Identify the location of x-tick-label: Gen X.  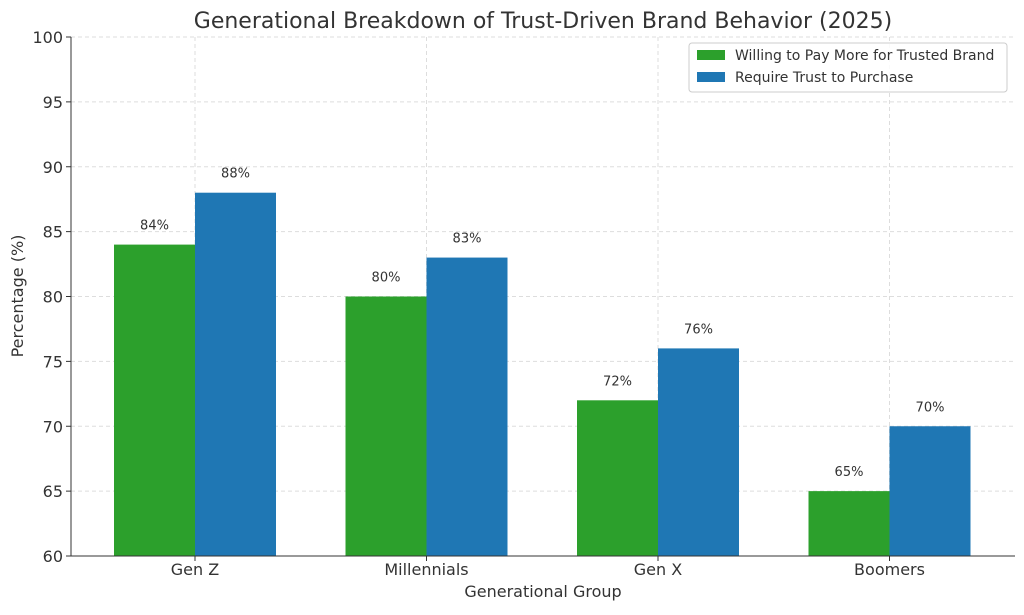
(658, 569).